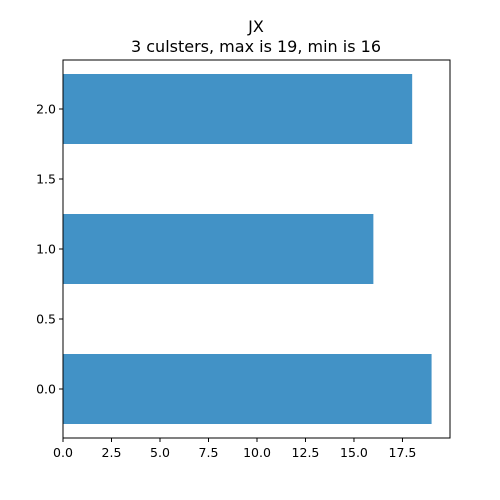  Describe the element at coordinates (209, 452) in the screenshot. I see `x-tick-label: 7.5` at that location.